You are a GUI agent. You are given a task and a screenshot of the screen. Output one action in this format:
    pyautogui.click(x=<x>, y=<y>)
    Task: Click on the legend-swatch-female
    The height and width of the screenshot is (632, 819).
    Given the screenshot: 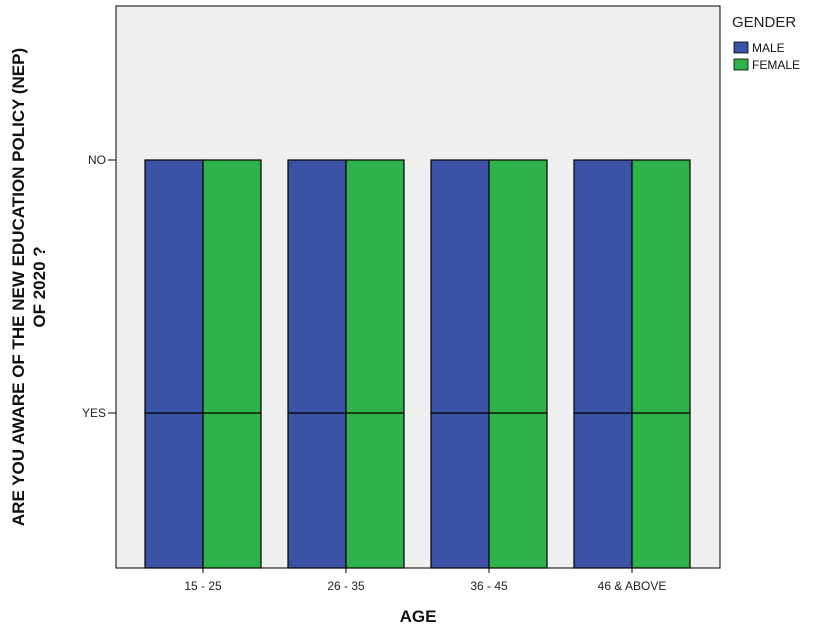 What is the action you would take?
    pyautogui.click(x=741, y=64)
    